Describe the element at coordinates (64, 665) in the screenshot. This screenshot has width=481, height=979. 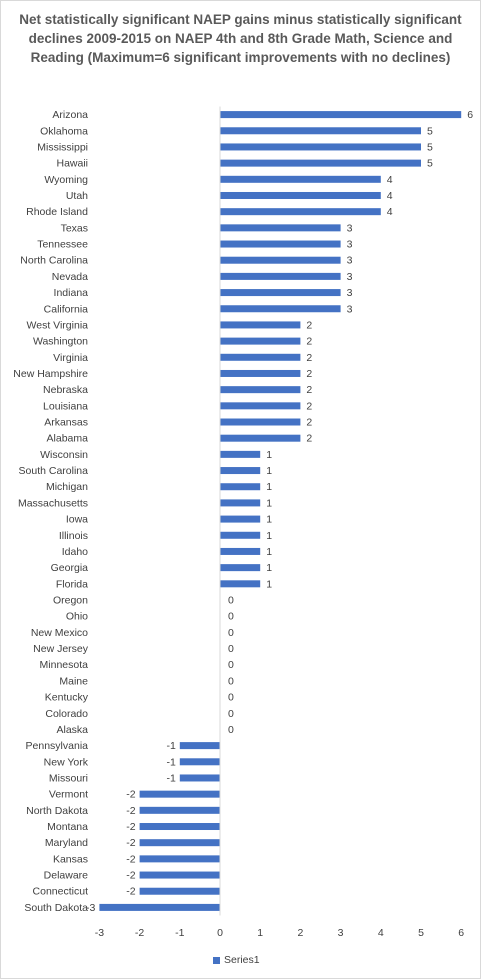
I see `category-label: Minnesota` at that location.